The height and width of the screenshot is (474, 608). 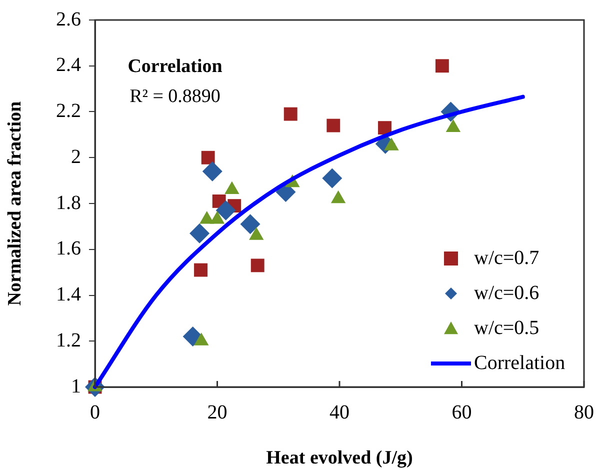 I want to click on legend-label: Correlation, so click(x=520, y=363).